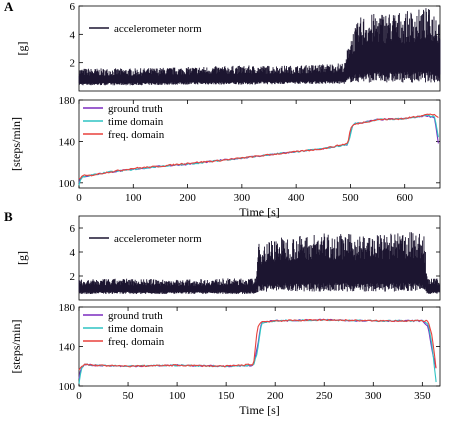  I want to click on x-tick-label: 400, so click(296, 198).